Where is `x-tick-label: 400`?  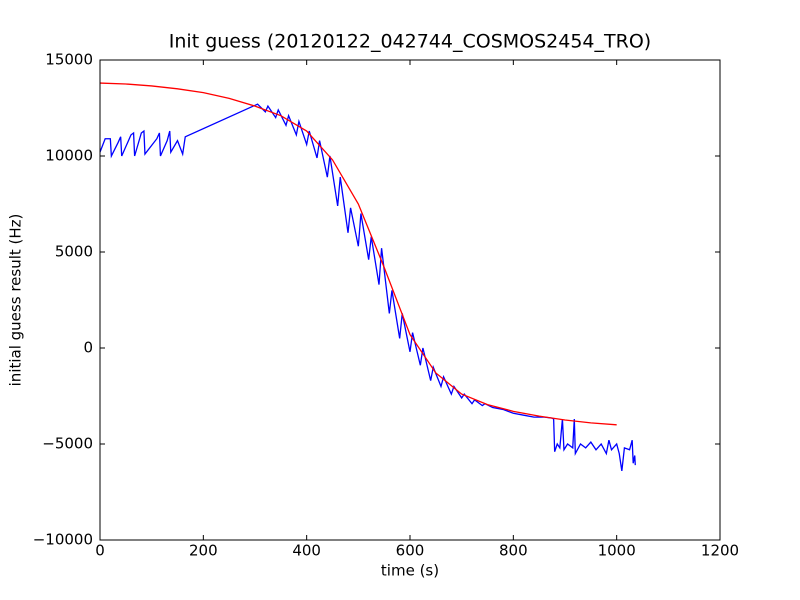
x-tick-label: 400 is located at coordinates (306, 551).